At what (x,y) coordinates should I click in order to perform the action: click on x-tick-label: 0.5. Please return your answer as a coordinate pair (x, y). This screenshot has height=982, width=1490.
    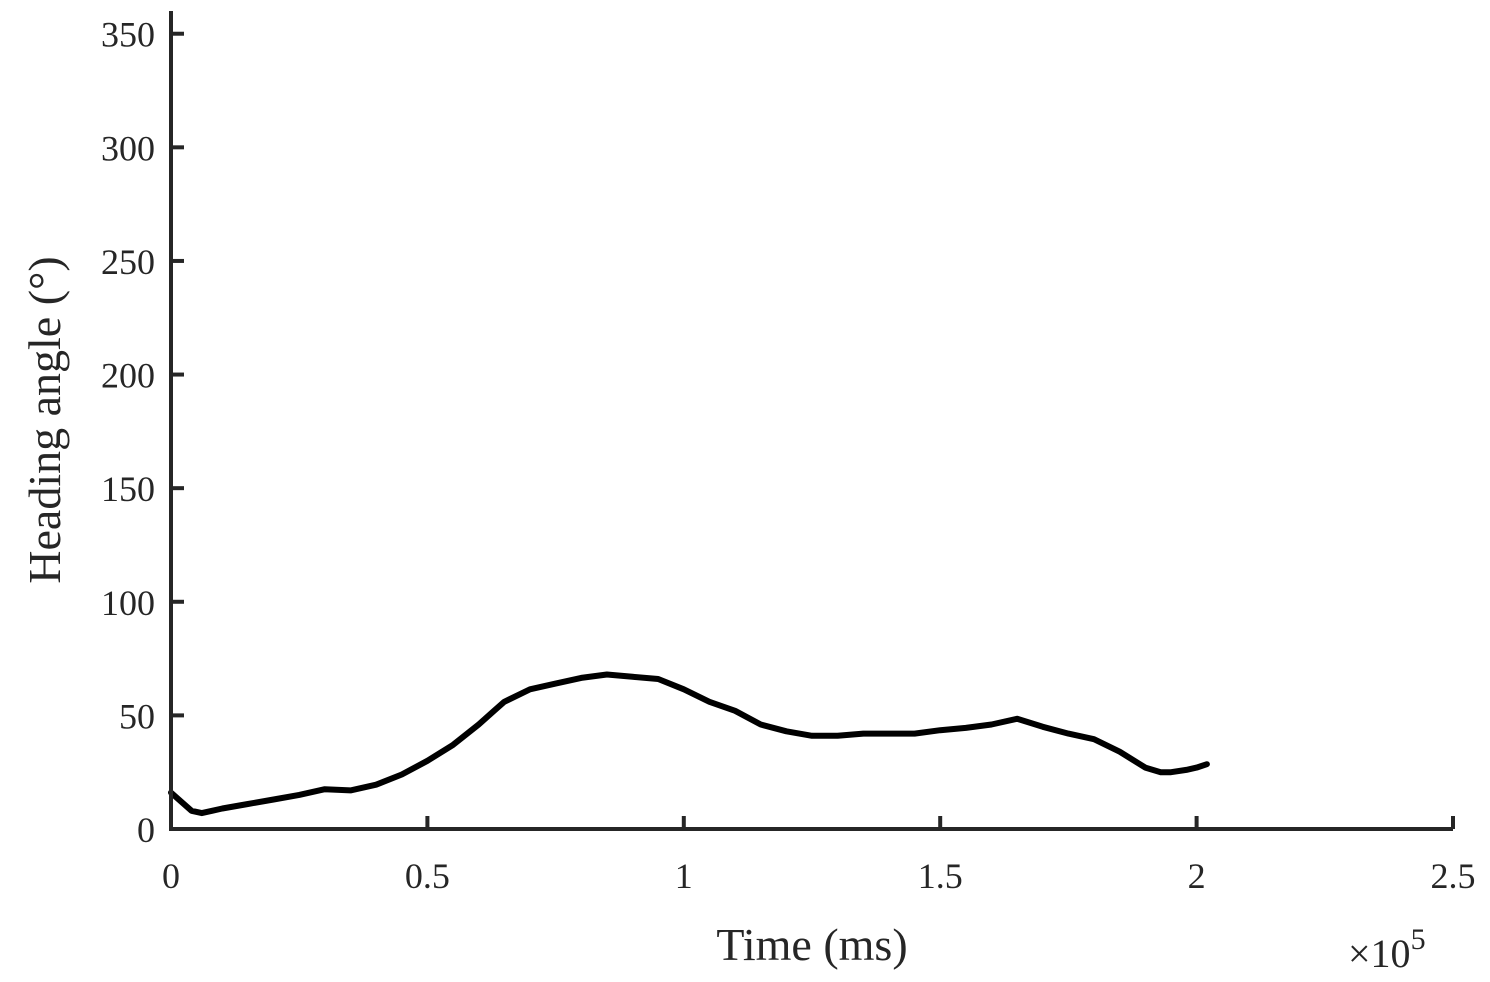
    Looking at the image, I should click on (427, 876).